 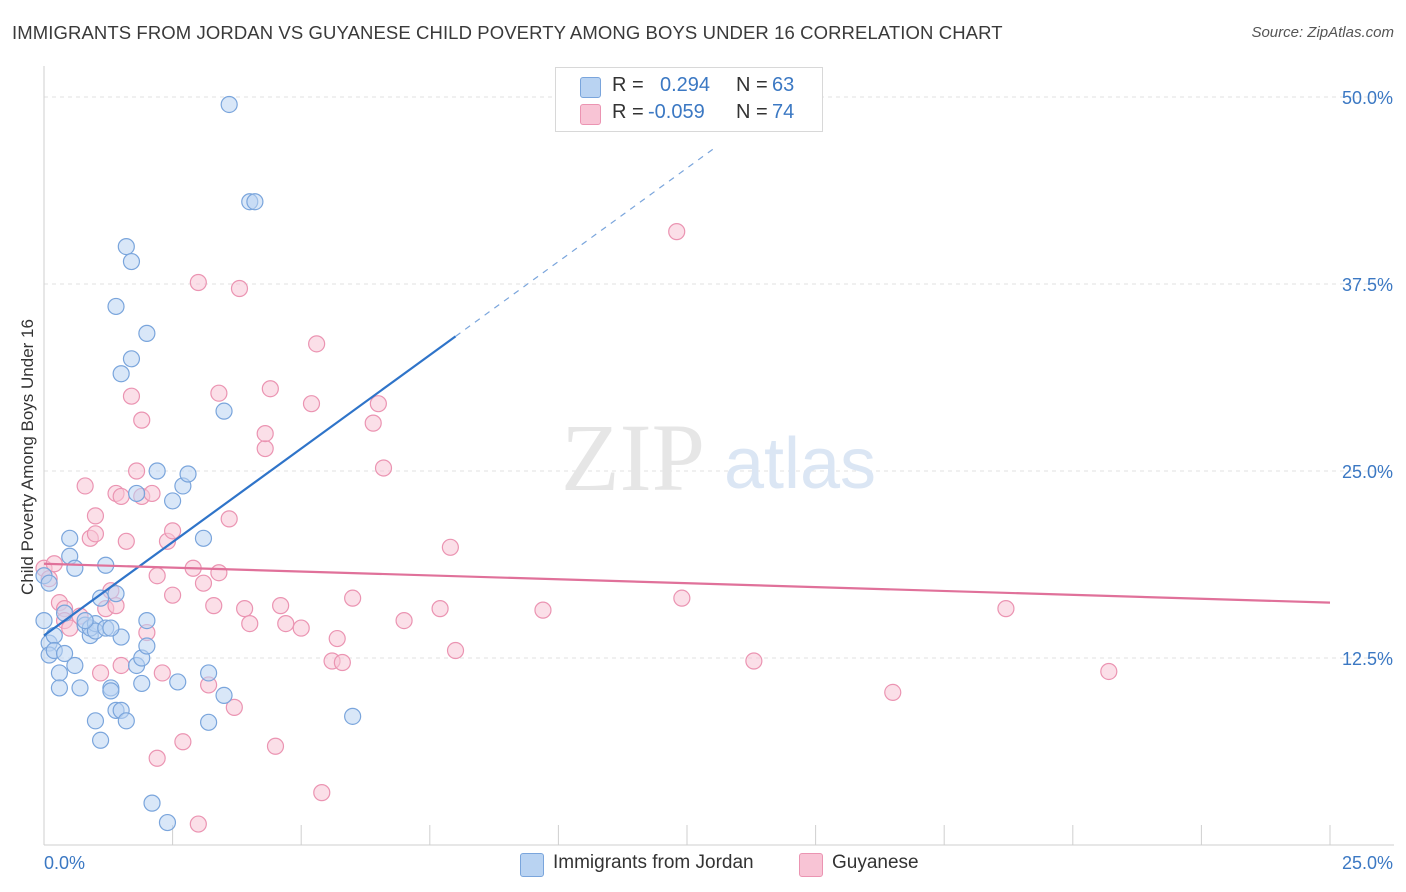 I want to click on legend-n-value: 74, so click(x=783, y=112).